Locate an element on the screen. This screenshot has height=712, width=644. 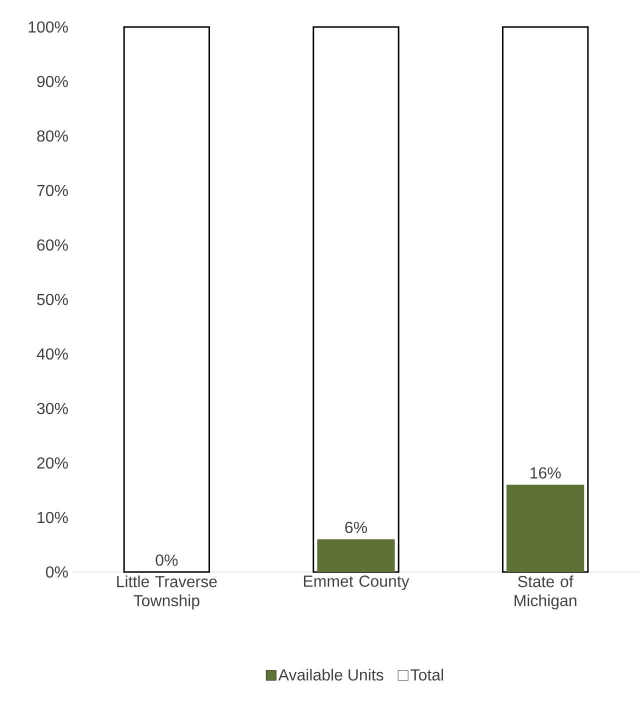
y-tick-label: 100% is located at coordinates (48, 27).